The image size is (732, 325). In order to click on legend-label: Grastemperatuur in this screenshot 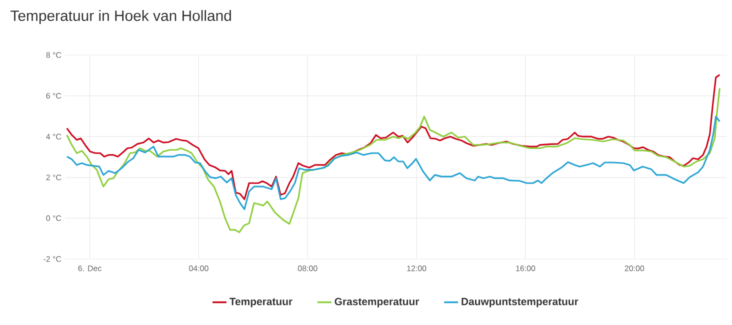, I will do `click(377, 303)`.